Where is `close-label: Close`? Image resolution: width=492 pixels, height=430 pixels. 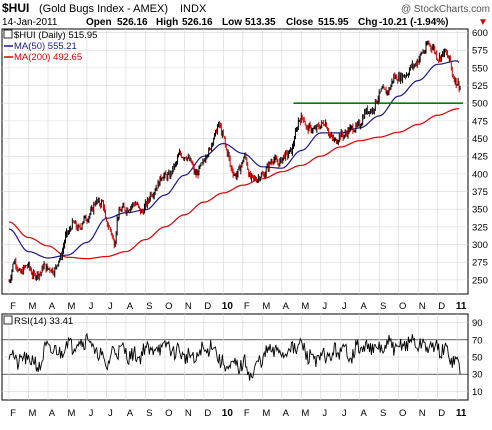 close-label: Close is located at coordinates (300, 22).